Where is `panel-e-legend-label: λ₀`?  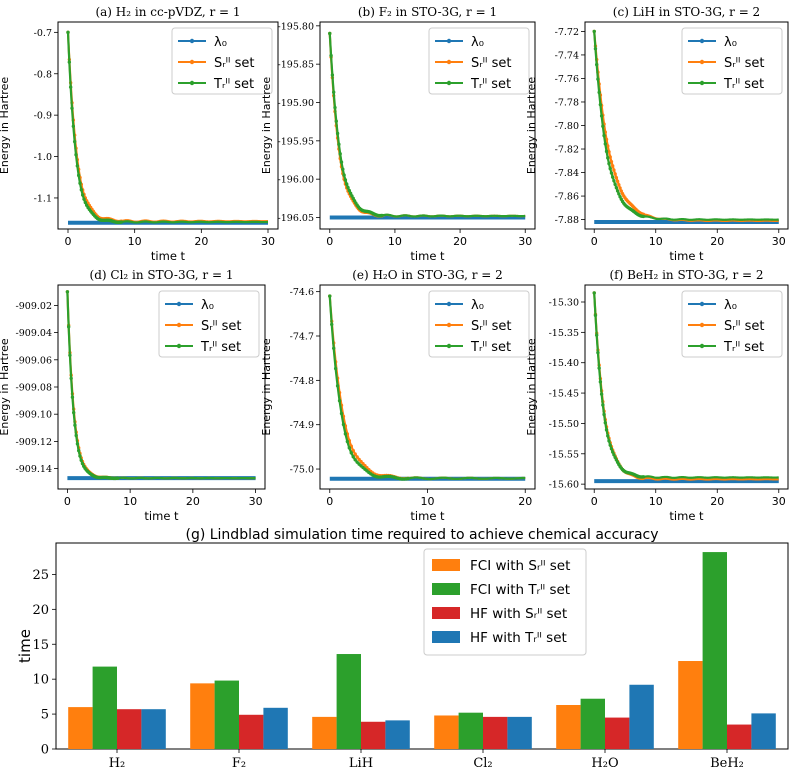
panel-e-legend-label: λ₀ is located at coordinates (477, 305).